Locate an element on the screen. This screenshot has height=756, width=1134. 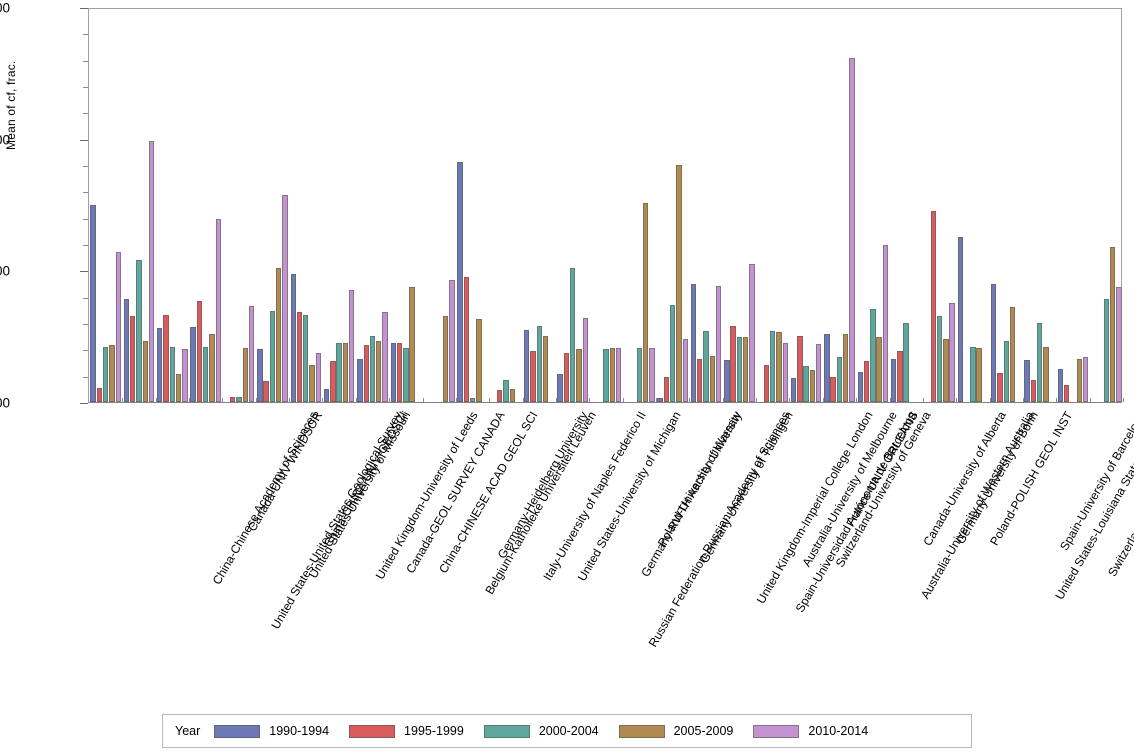
legend-entry: 1990-1994 is located at coordinates (271, 731).